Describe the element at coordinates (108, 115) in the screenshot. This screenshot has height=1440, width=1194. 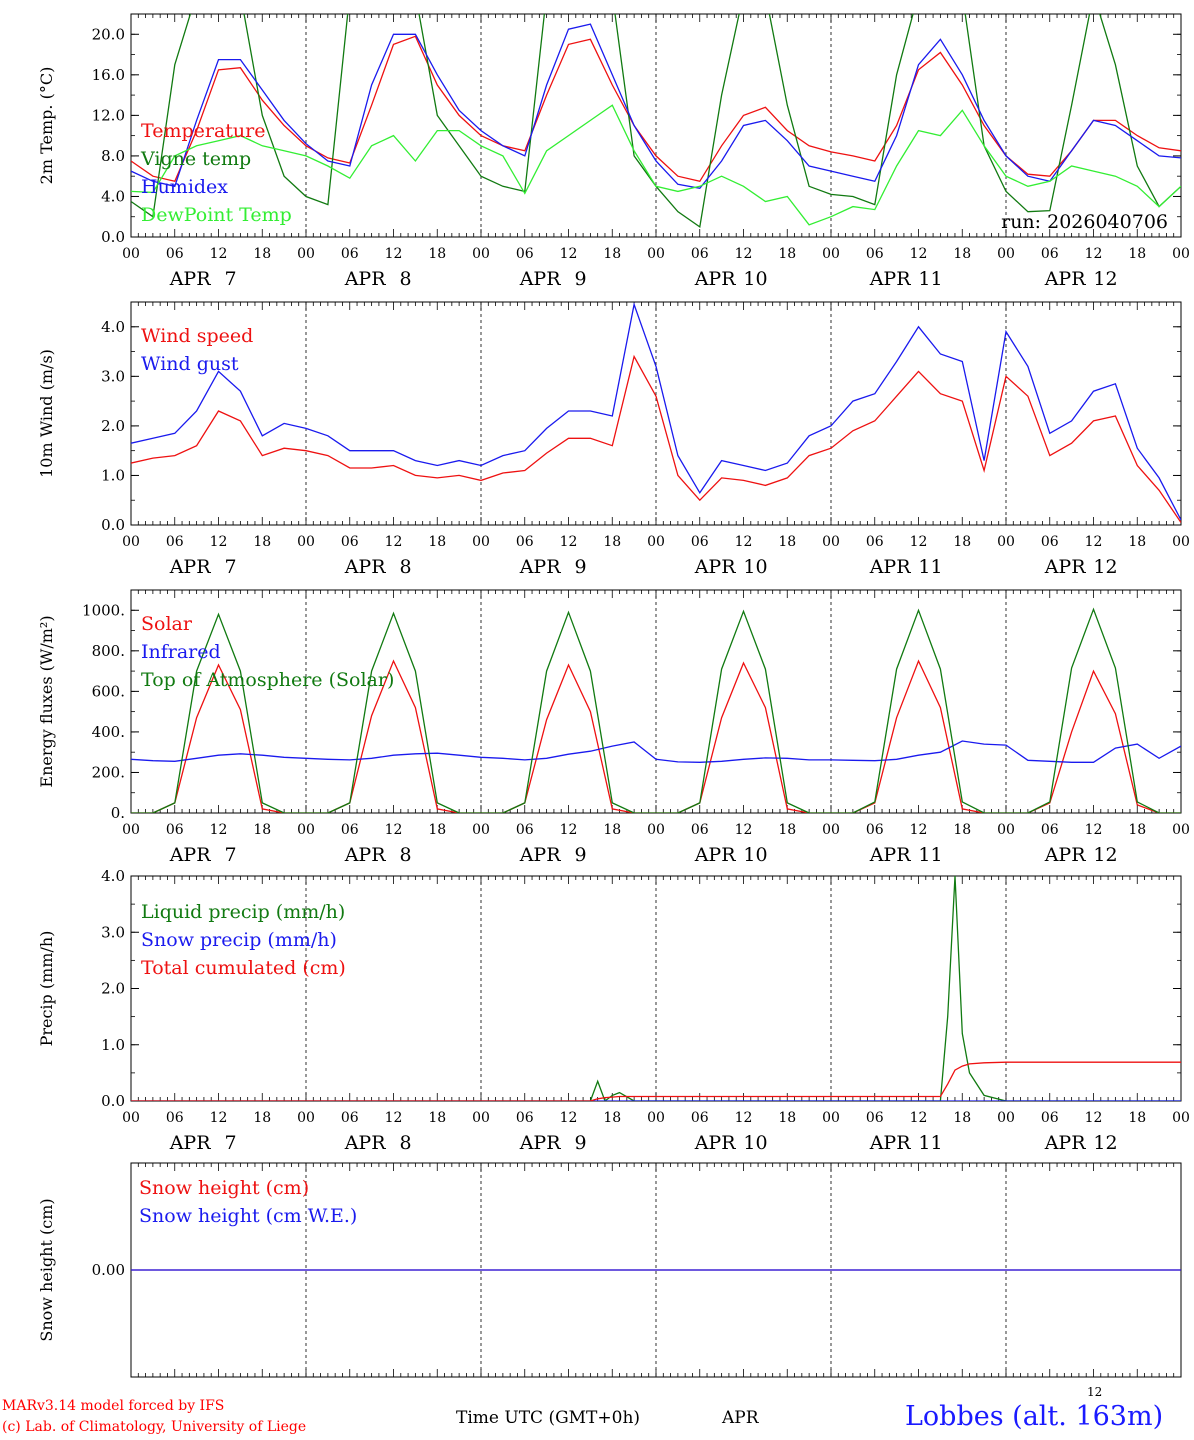
I see `y-tick-label: 12.0` at that location.